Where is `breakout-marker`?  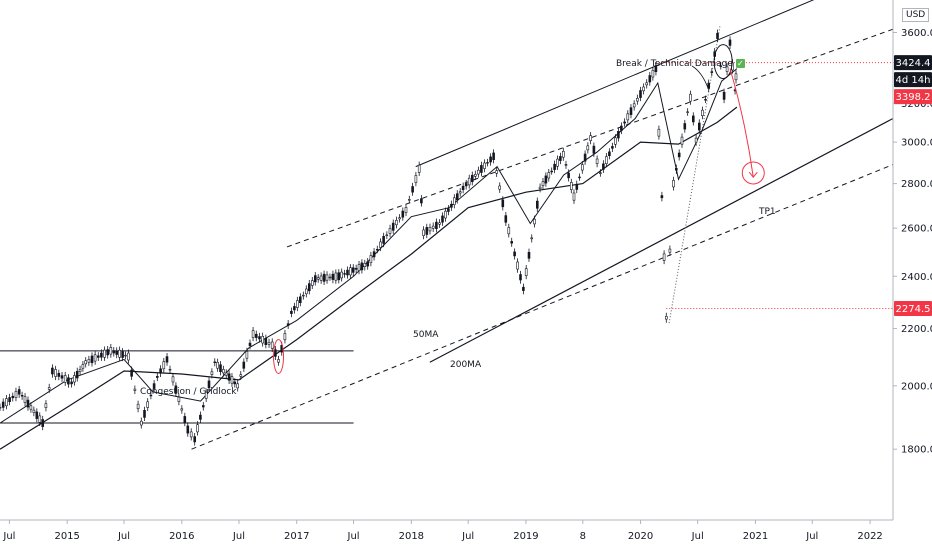
breakout-marker is located at coordinates (279, 357).